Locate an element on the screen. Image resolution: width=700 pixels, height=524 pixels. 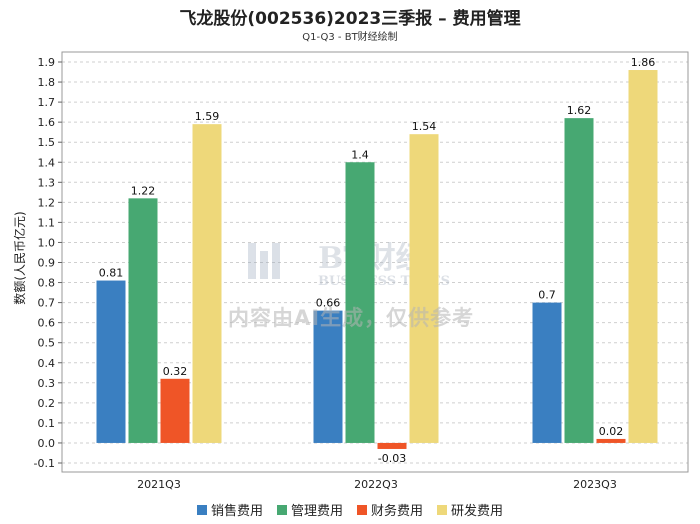
bar-2023Q3-销售费用 is located at coordinates (547, 372).